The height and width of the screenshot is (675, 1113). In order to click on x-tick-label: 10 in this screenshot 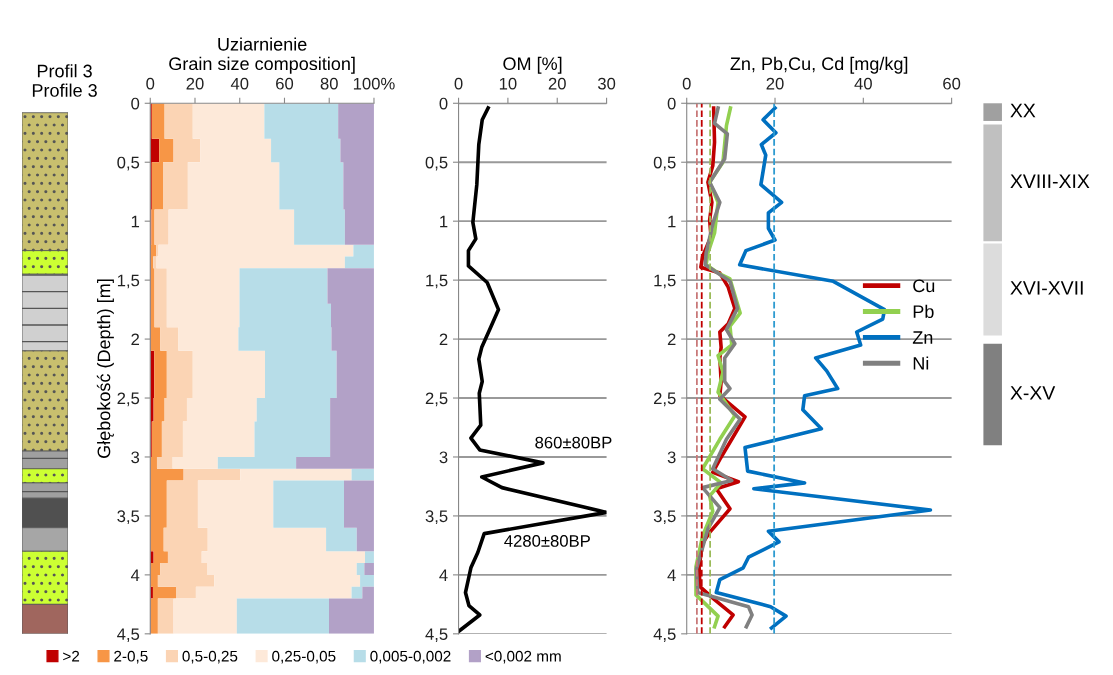, I will do `click(508, 83)`.